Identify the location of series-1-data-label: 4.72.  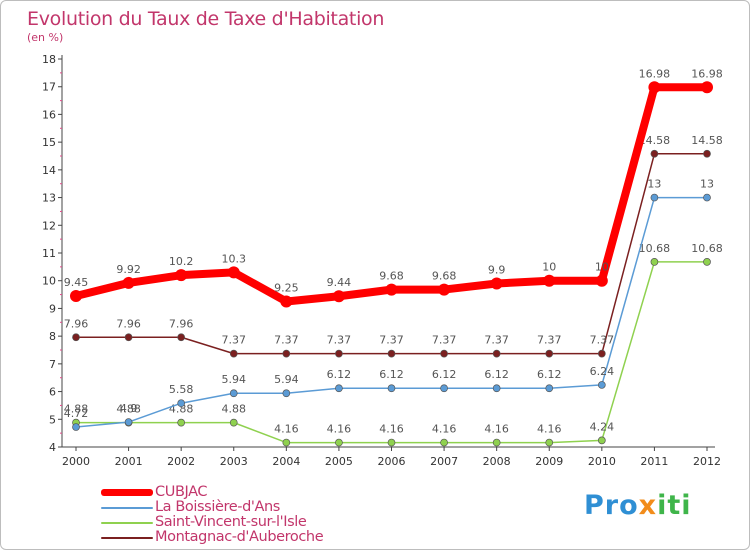
(76, 413).